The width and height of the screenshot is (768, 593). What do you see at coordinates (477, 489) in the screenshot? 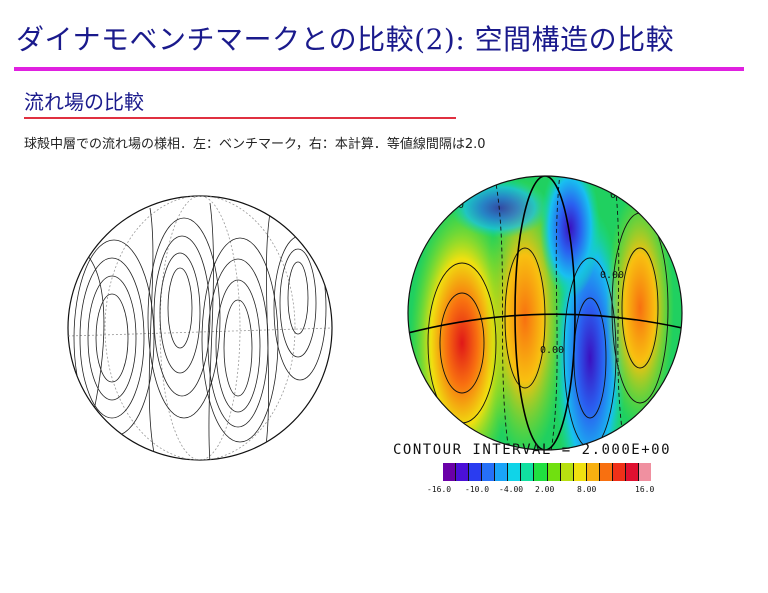
I see `colorbar-tick-label: -10.0` at bounding box center [477, 489].